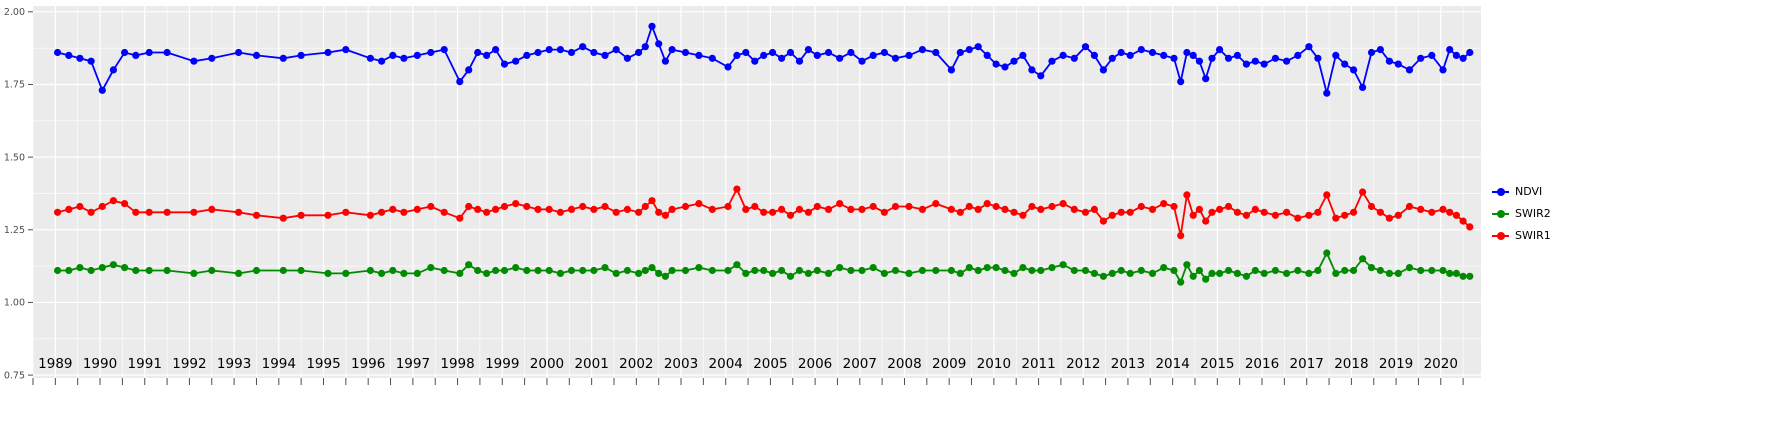 The height and width of the screenshot is (442, 1773). I want to click on svg-text: 1.00, so click(14, 303).